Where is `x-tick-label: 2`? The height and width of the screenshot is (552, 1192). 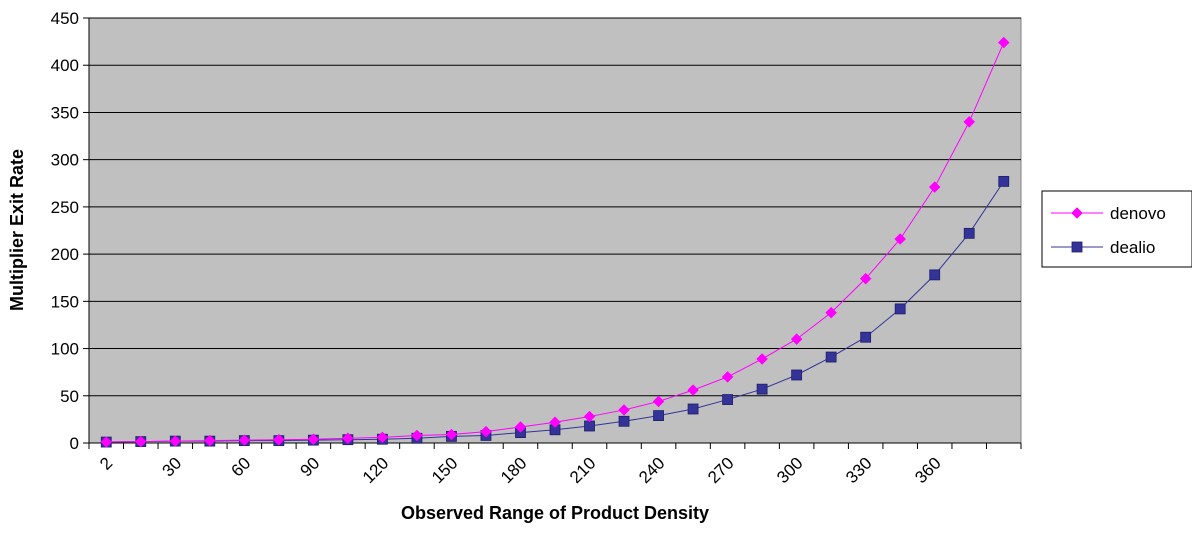 x-tick-label: 2 is located at coordinates (106, 464).